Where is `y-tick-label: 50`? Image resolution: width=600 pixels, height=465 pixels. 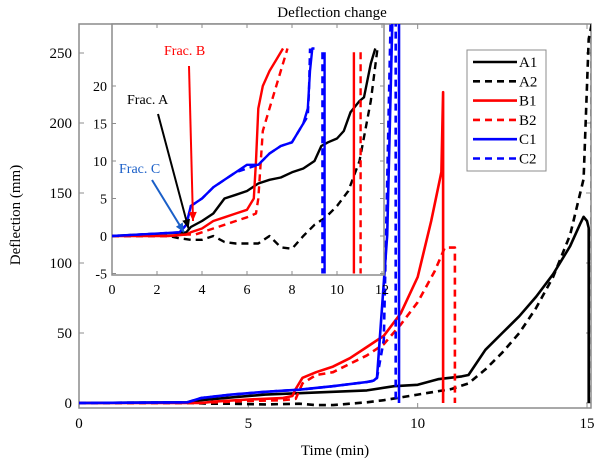
y-tick-label: 50 is located at coordinates (64, 334).